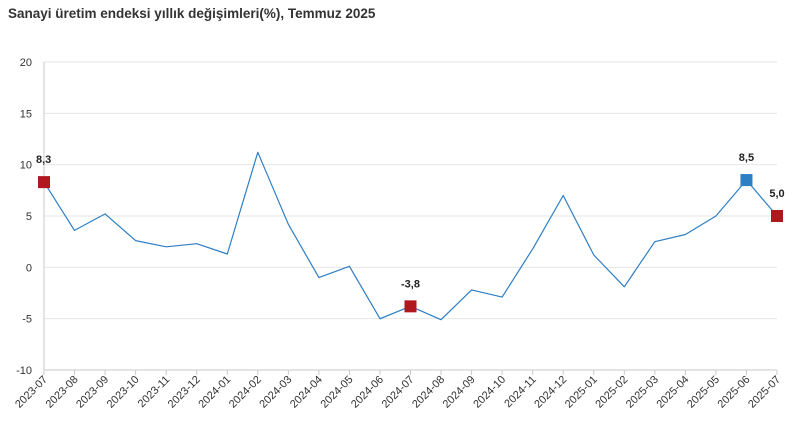 This screenshot has height=438, width=808. I want to click on data-label: 8,3, so click(43, 160).